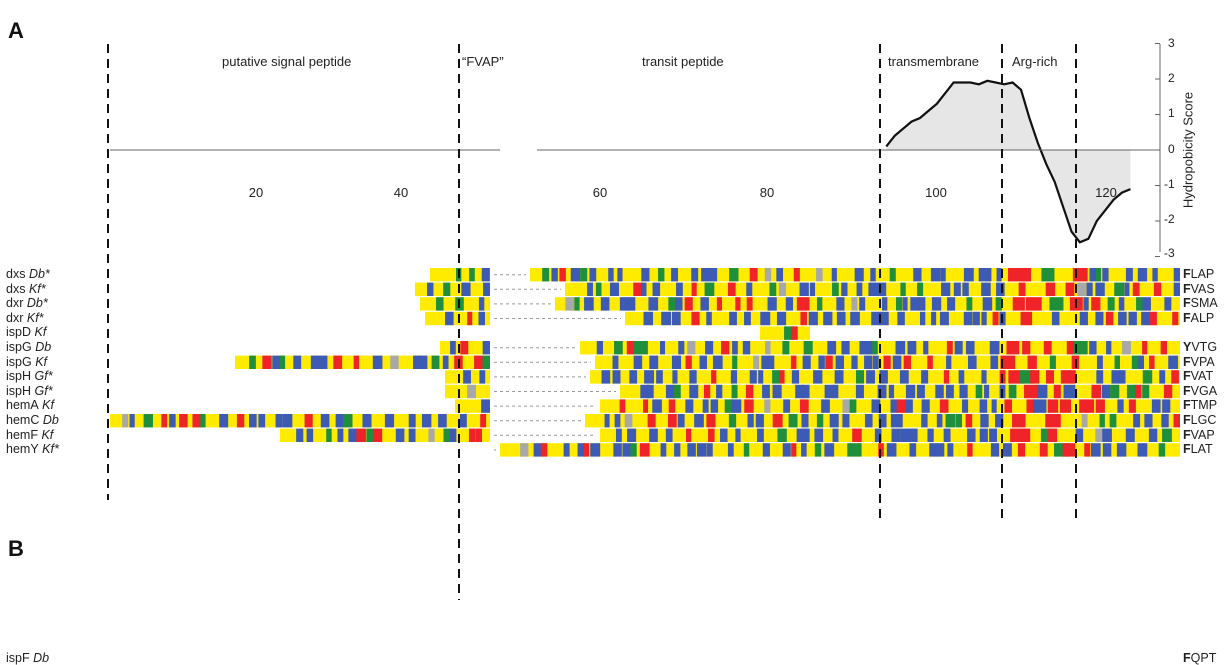  I want to click on gene-label: dxs Db*, so click(28, 274).